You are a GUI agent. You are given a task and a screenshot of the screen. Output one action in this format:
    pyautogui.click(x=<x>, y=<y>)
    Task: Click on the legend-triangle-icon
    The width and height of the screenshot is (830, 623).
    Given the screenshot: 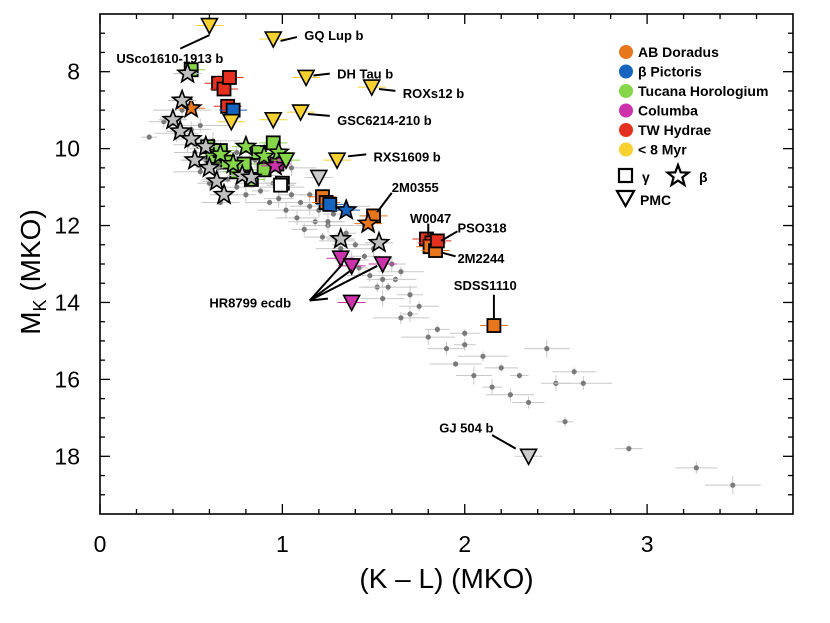 What is the action you would take?
    pyautogui.click(x=625, y=199)
    